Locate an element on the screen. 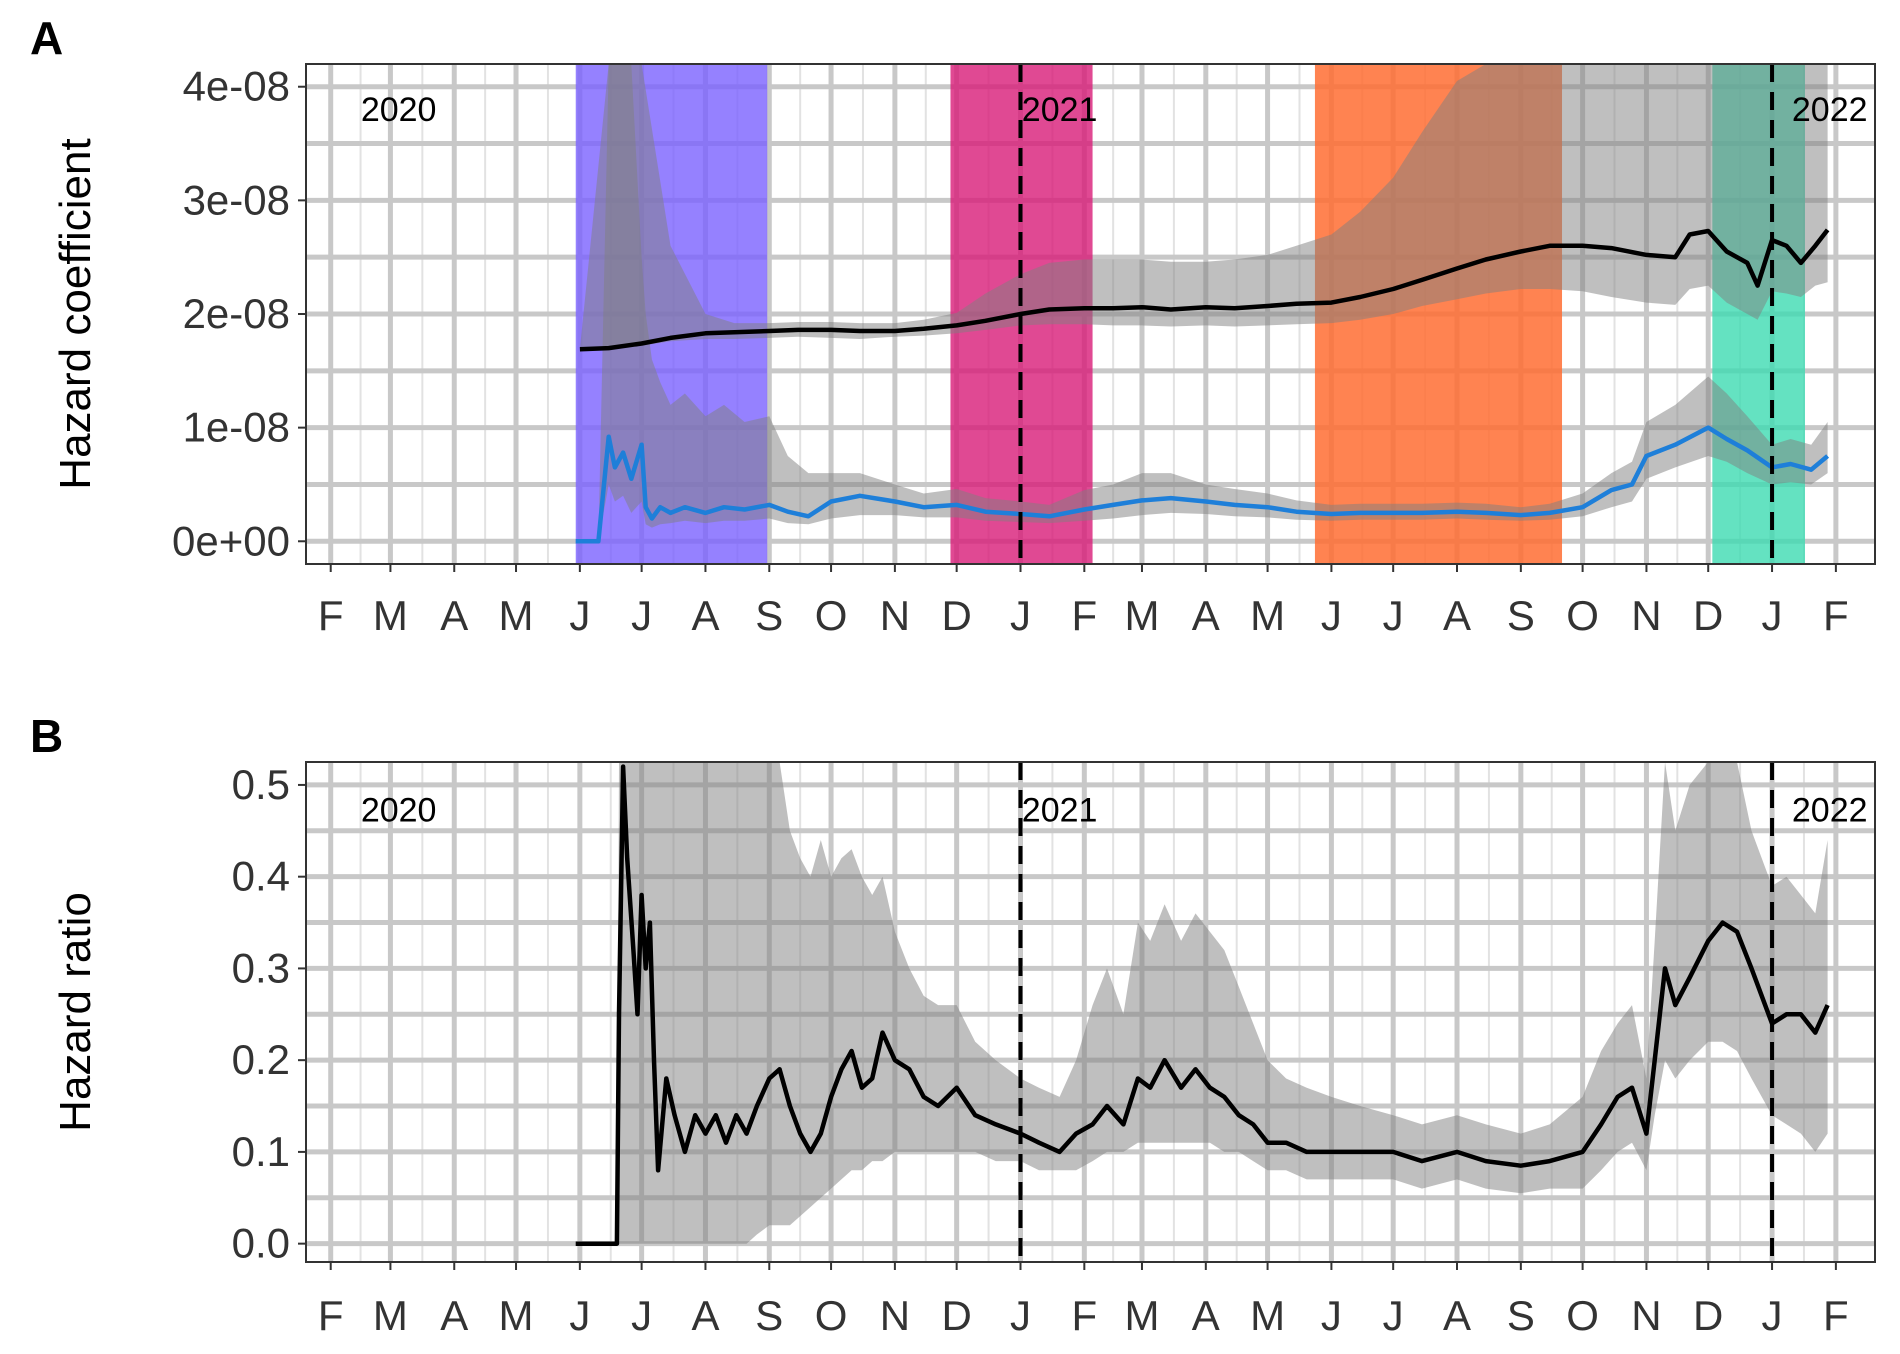 This screenshot has height=1354, width=1900. y-tick-label-4: 0.4 is located at coordinates (261, 876).